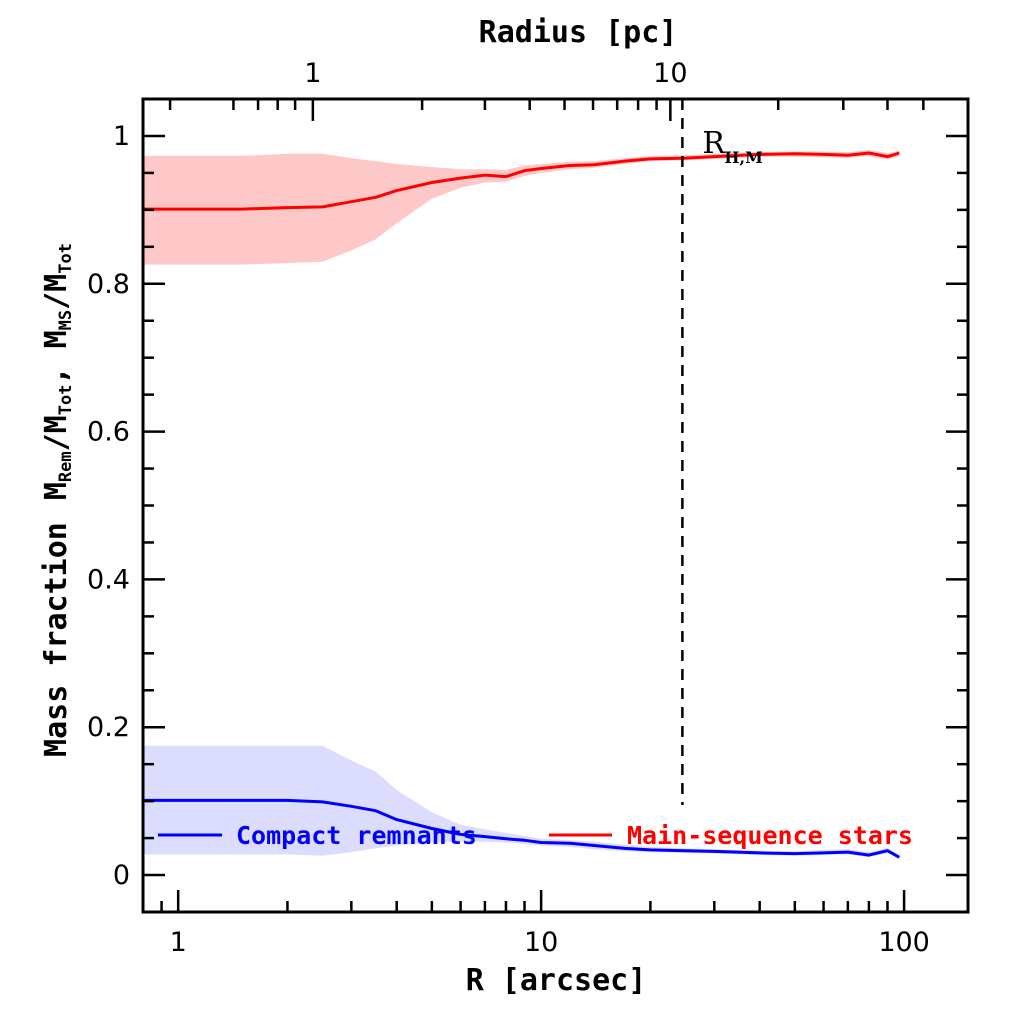 The image size is (1024, 1024). Describe the element at coordinates (714, 143) in the screenshot. I see `half-mass-radius-label: R` at that location.